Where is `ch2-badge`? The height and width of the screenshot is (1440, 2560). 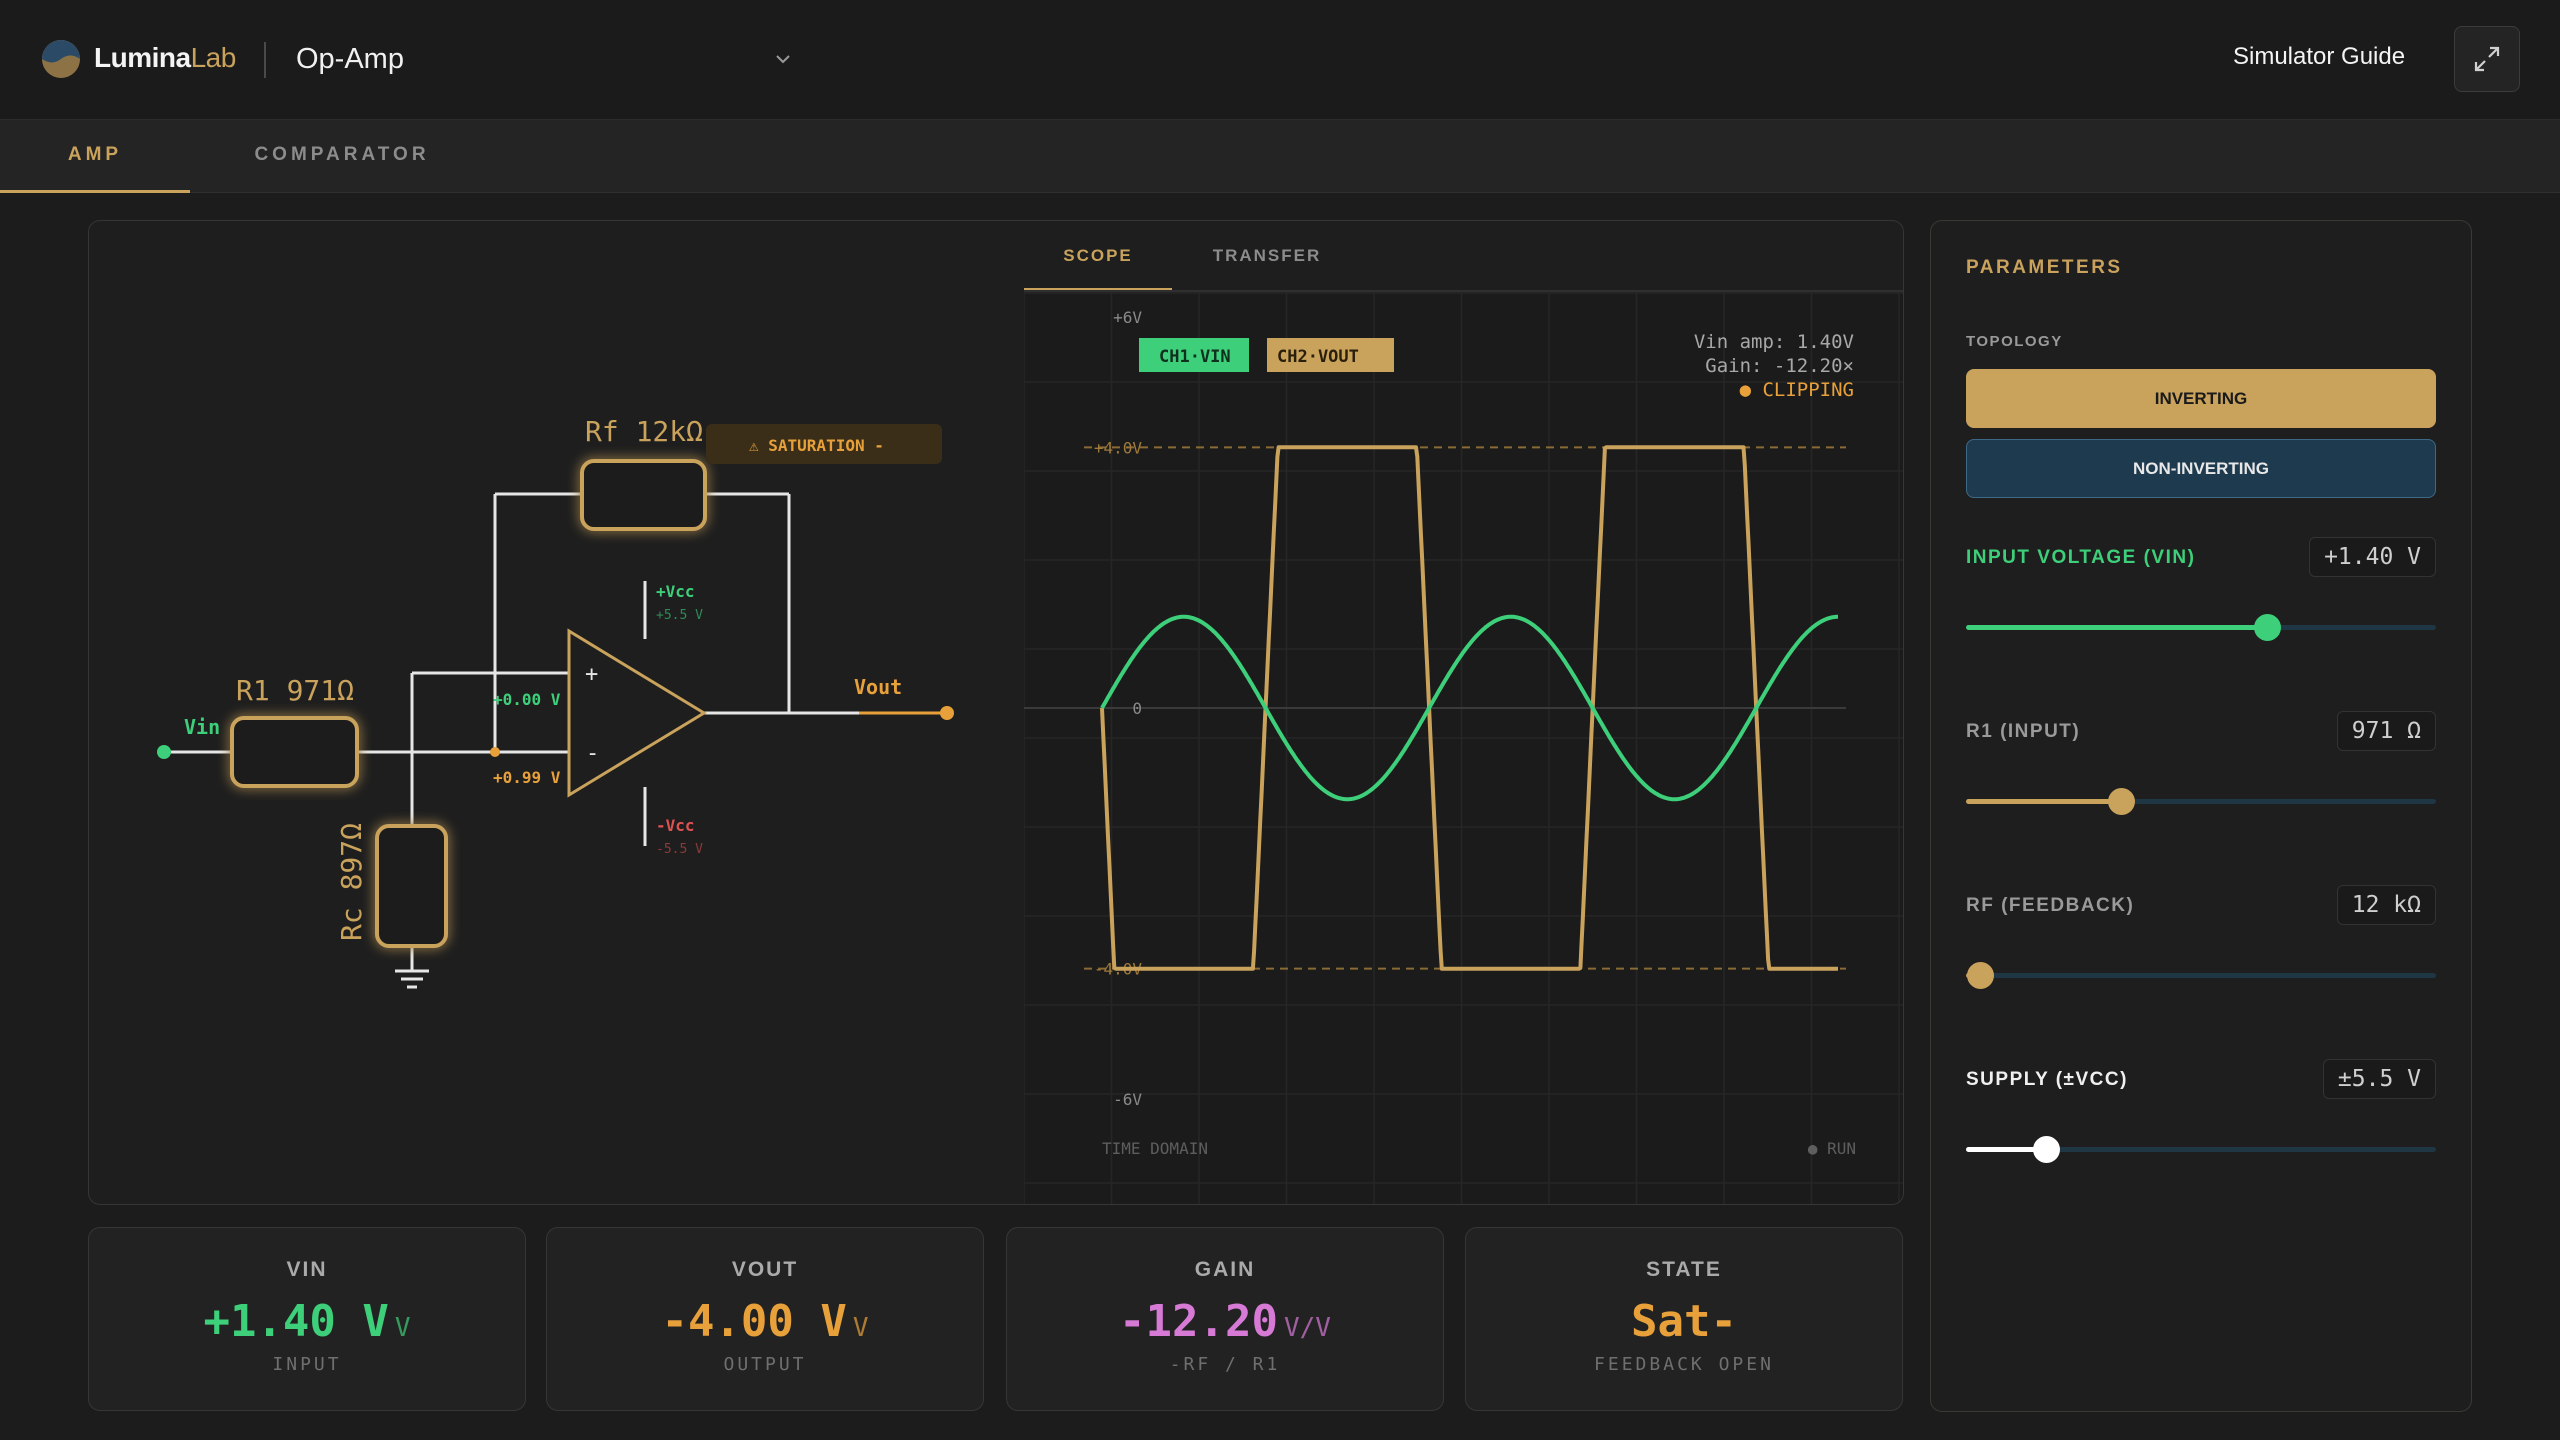
ch2-badge is located at coordinates (1330, 355).